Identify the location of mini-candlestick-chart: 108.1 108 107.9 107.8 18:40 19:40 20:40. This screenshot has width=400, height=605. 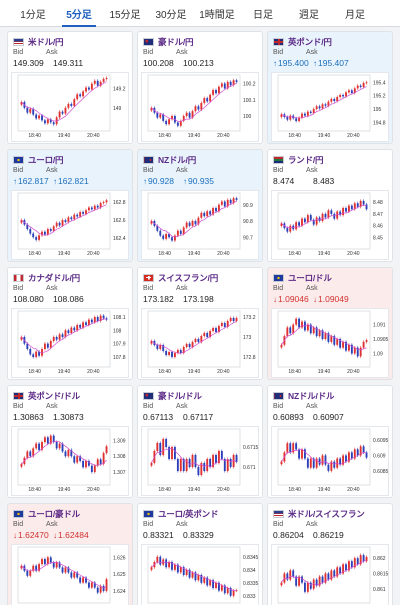
(70, 343).